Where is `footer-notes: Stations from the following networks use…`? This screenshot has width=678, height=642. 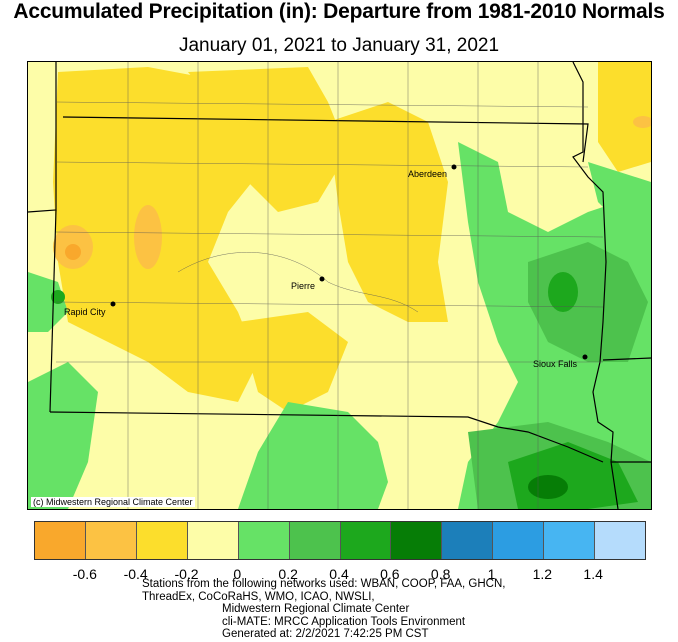
footer-notes: Stations from the following networks use… is located at coordinates (323, 609).